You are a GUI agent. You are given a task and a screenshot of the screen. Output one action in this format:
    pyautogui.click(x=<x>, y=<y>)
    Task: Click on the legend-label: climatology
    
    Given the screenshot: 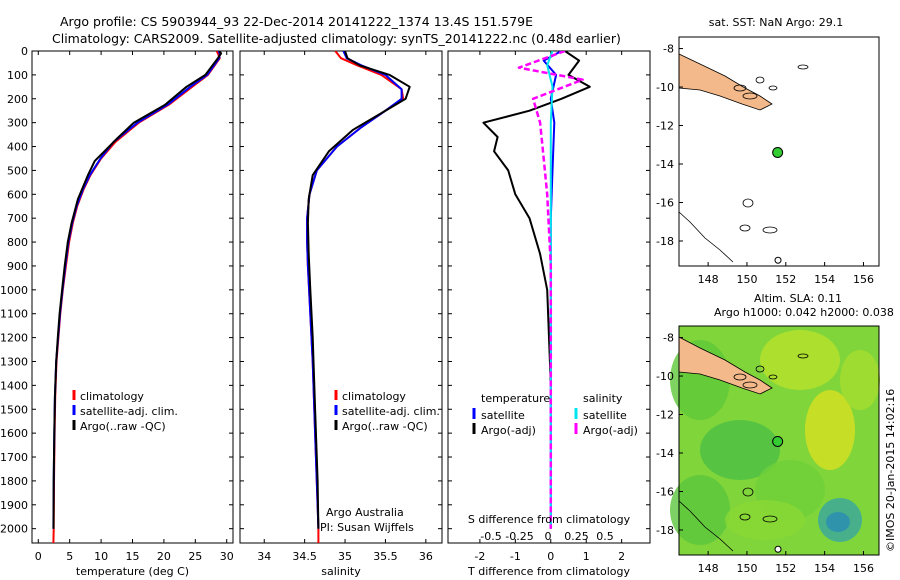 What is the action you would take?
    pyautogui.click(x=374, y=396)
    